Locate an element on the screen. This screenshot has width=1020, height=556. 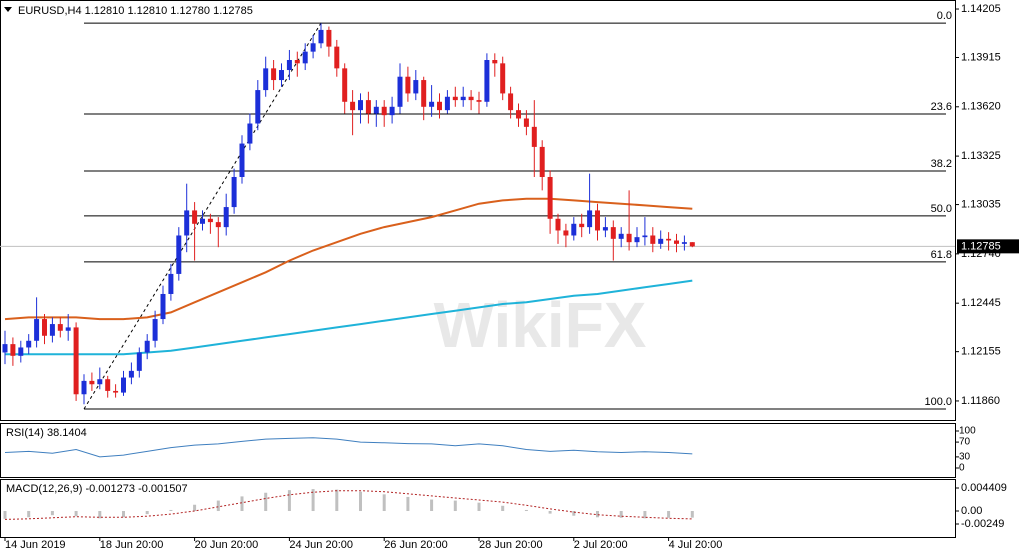
fib-label: 100.0 is located at coordinates (938, 402).